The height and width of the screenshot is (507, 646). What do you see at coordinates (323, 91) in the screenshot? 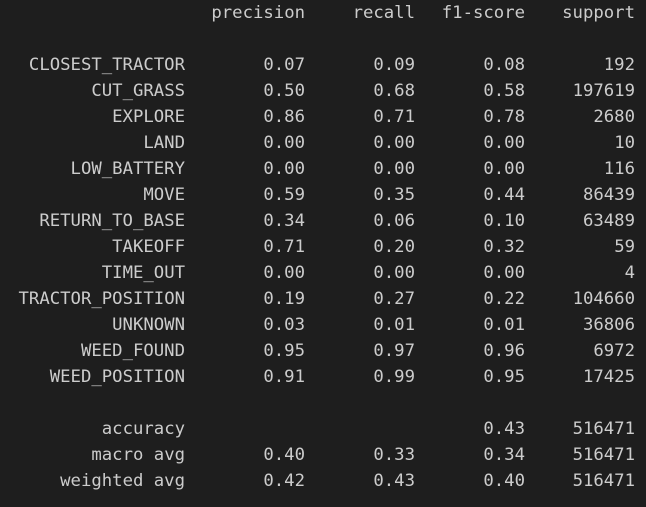
I see `class-row: CUT_GRASS 0.50 0.68 0.58 197619` at bounding box center [323, 91].